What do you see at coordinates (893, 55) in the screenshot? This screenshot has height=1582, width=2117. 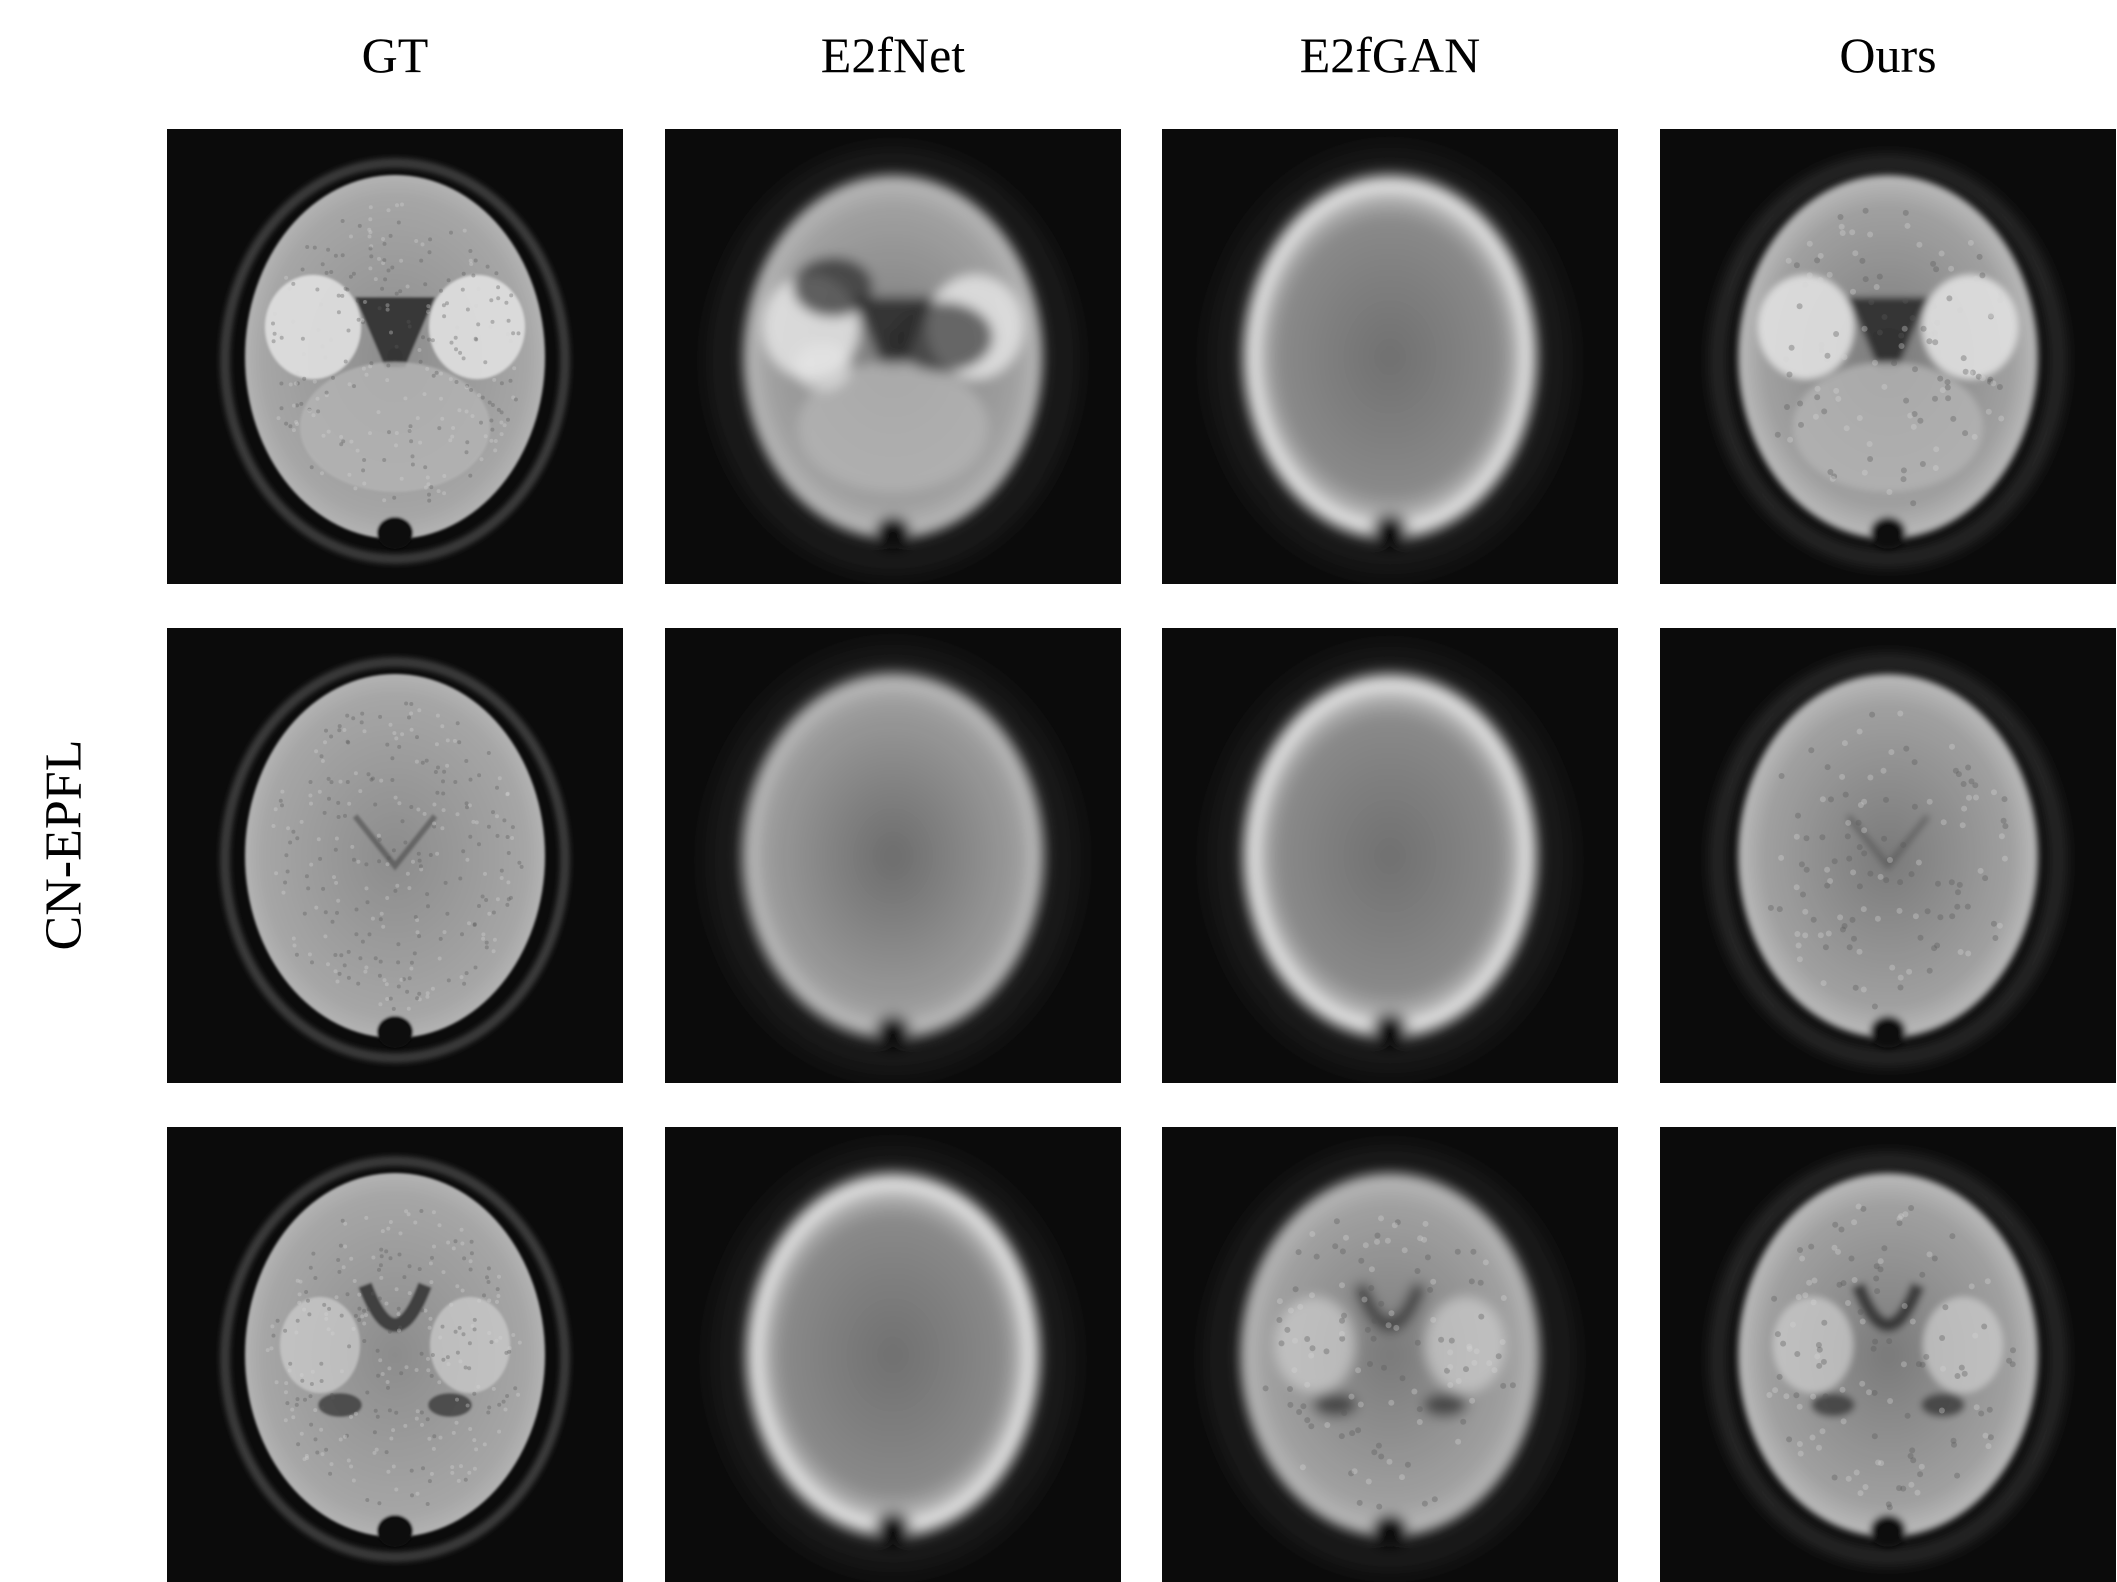 I see `column-header-e2fnet: E2fNet` at bounding box center [893, 55].